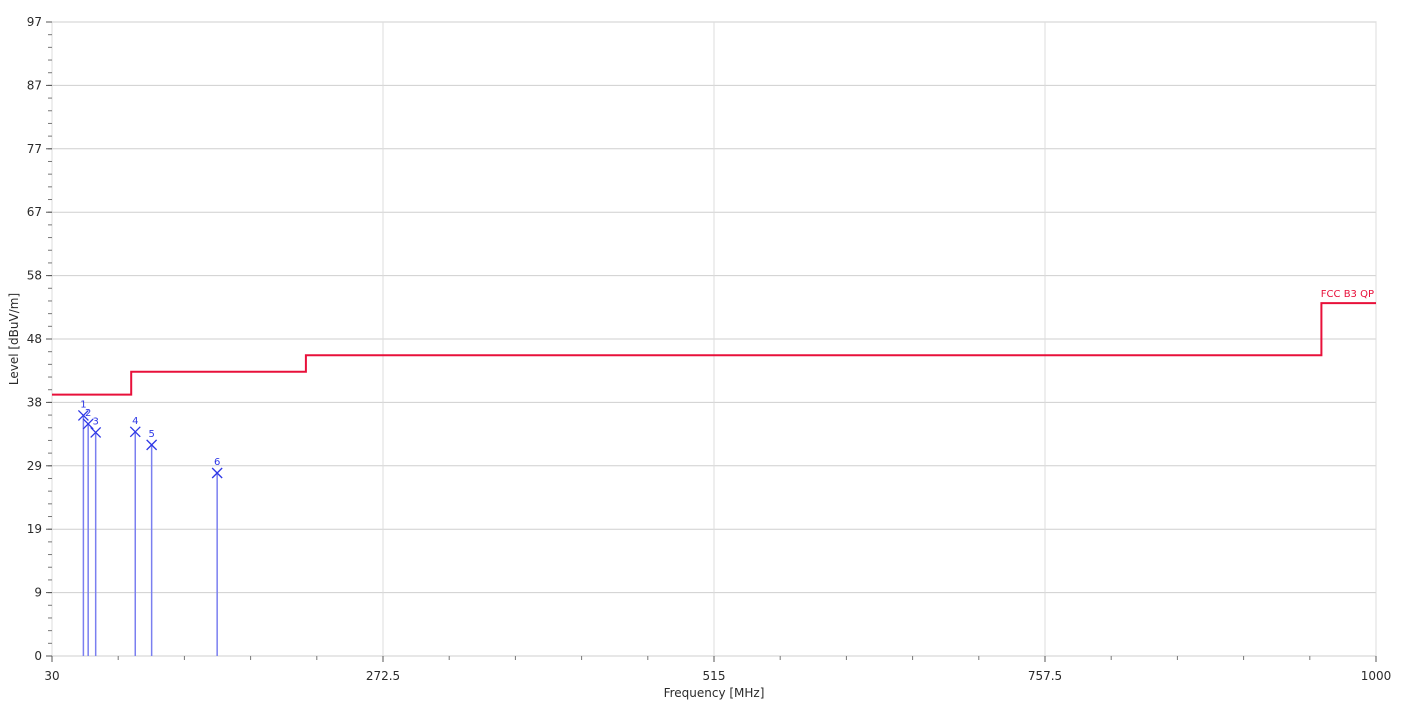 Image resolution: width=1402 pixels, height=704 pixels. I want to click on y-axis-label: Level [dBuV/m], so click(14, 339).